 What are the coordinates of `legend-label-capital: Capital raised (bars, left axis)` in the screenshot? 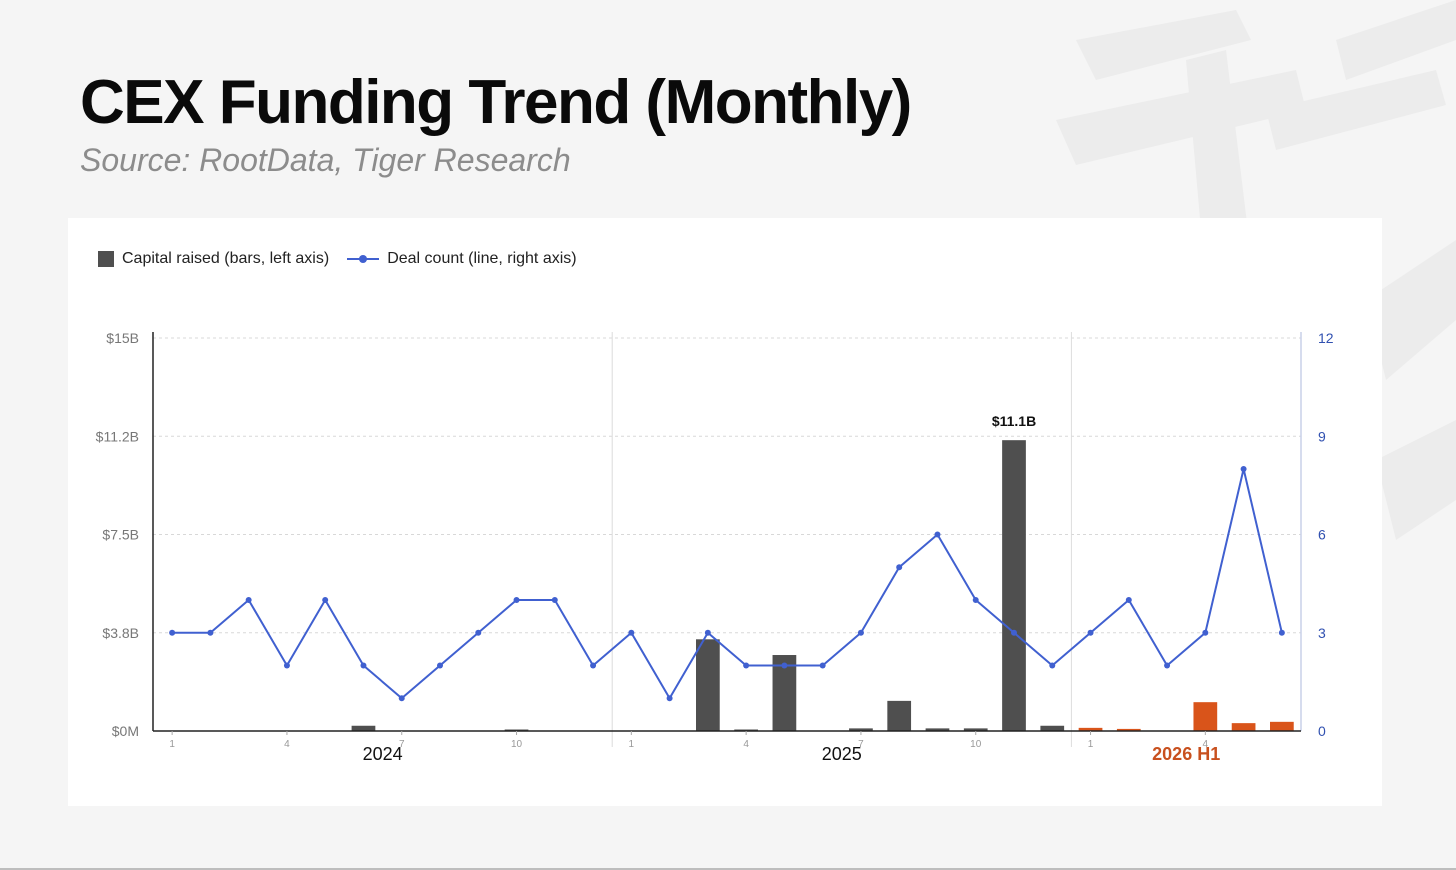 It's located at (226, 258).